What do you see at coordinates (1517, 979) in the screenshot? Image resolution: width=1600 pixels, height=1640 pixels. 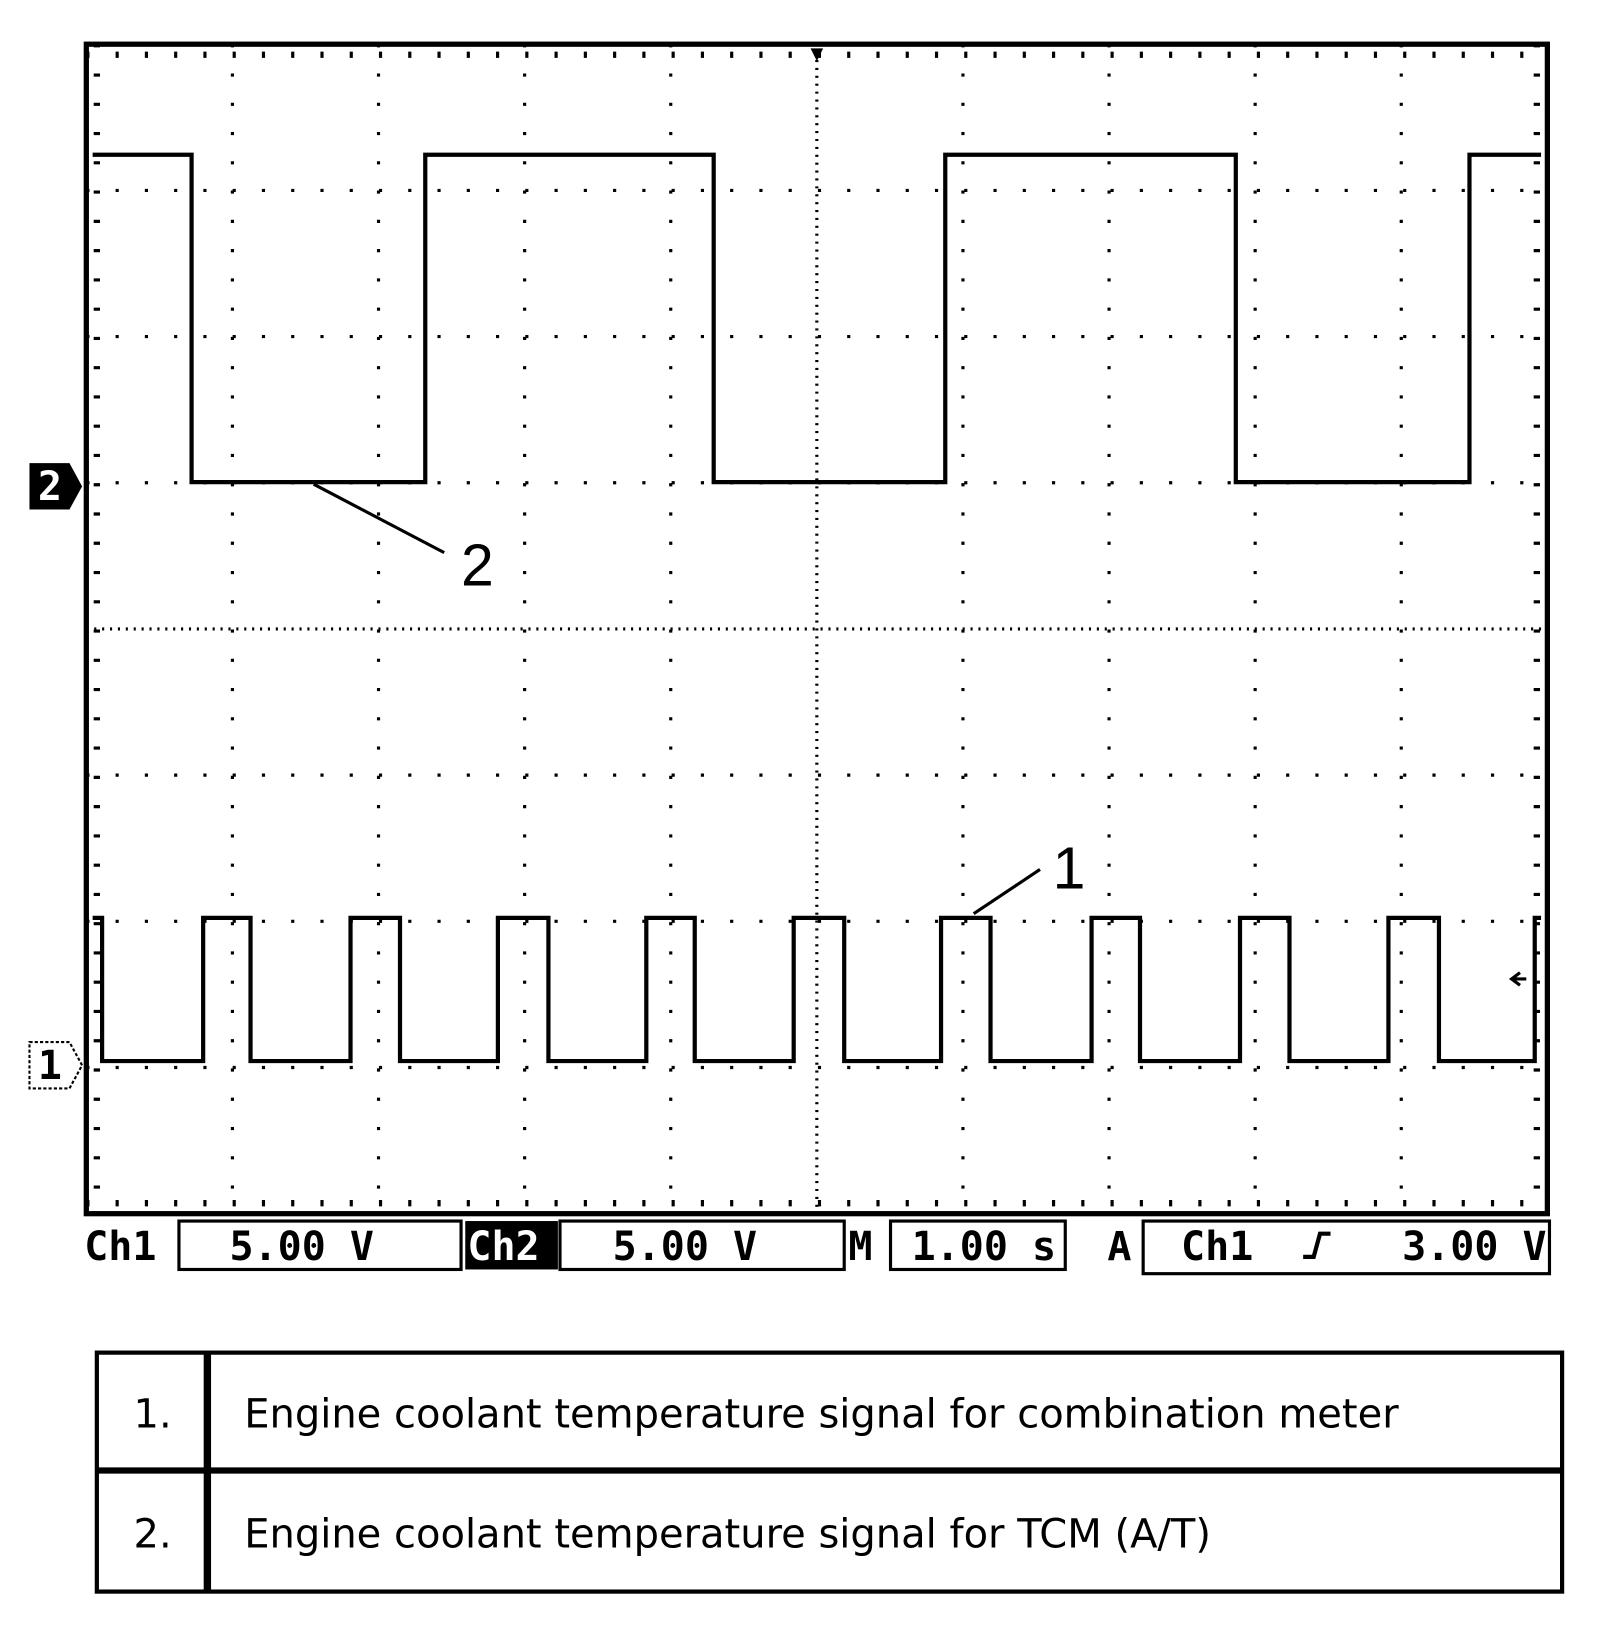 I see `trigger-level-marker` at bounding box center [1517, 979].